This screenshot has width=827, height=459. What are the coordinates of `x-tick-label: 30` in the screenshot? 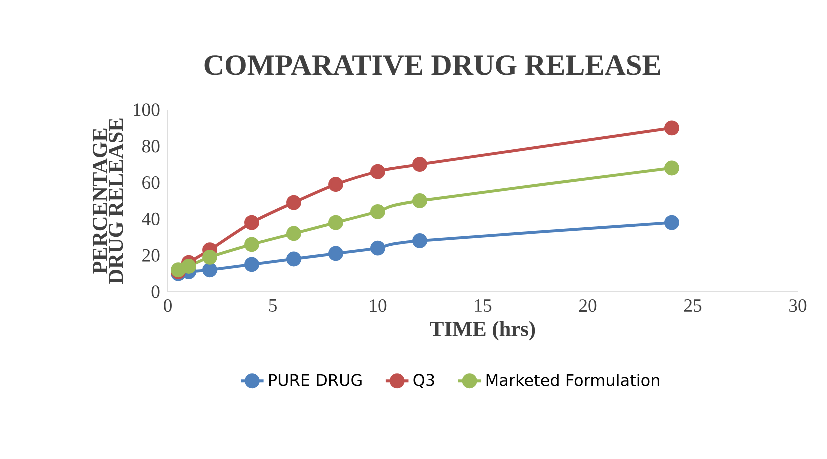 It's located at (798, 306).